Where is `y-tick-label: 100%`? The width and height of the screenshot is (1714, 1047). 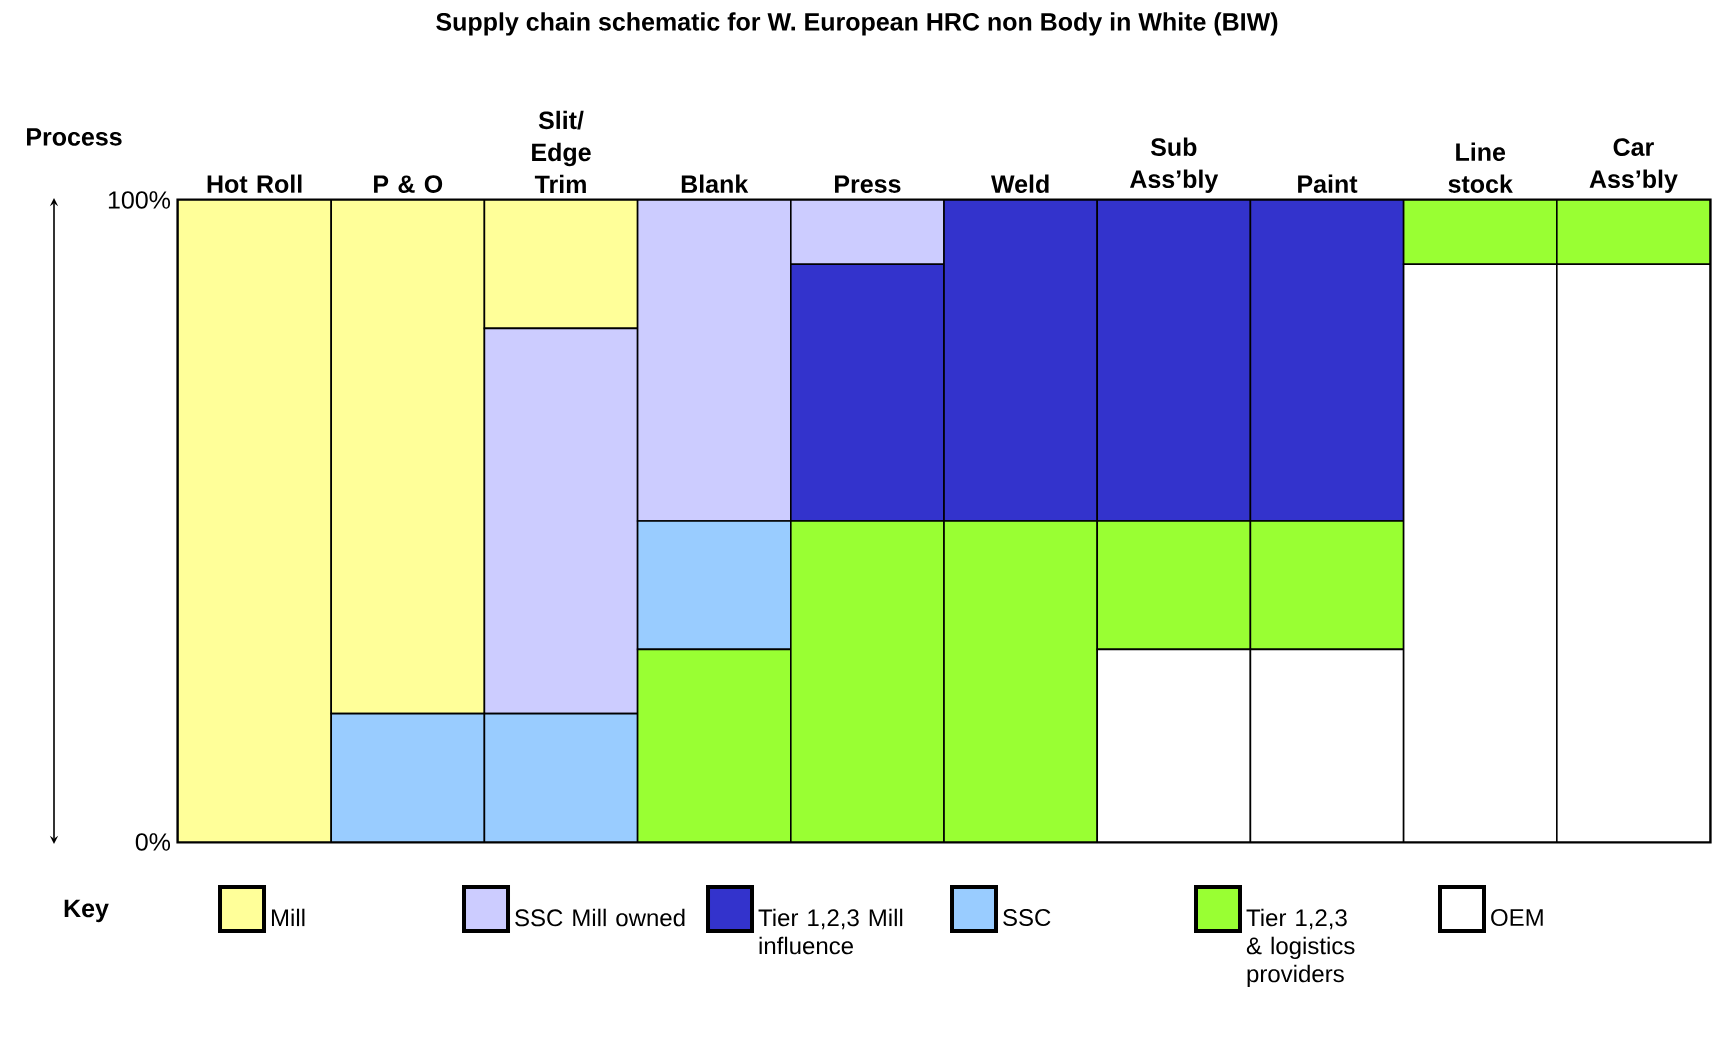 y-tick-label: 100% is located at coordinates (139, 200).